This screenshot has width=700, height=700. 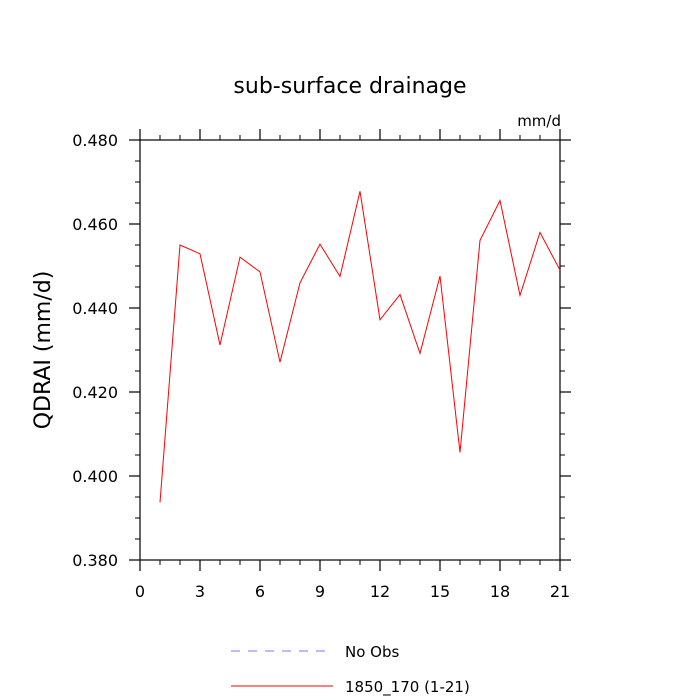 I want to click on y-axis-label: QDRAI (mm/d), so click(x=43, y=350).